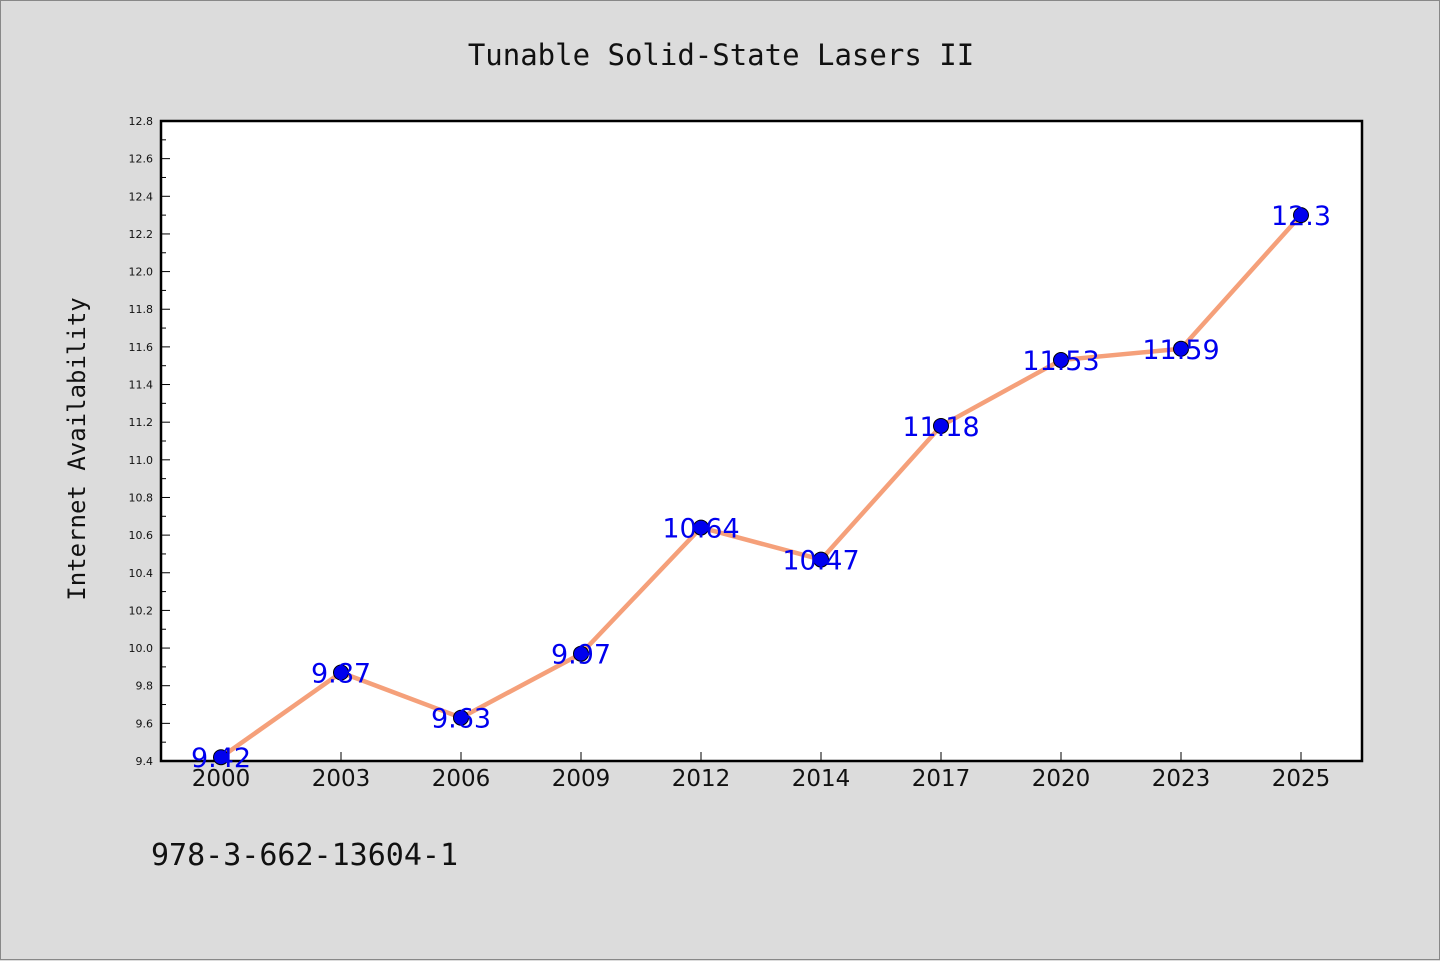 This screenshot has height=961, width=1440. I want to click on x-tick-label: 2020, so click(1061, 779).